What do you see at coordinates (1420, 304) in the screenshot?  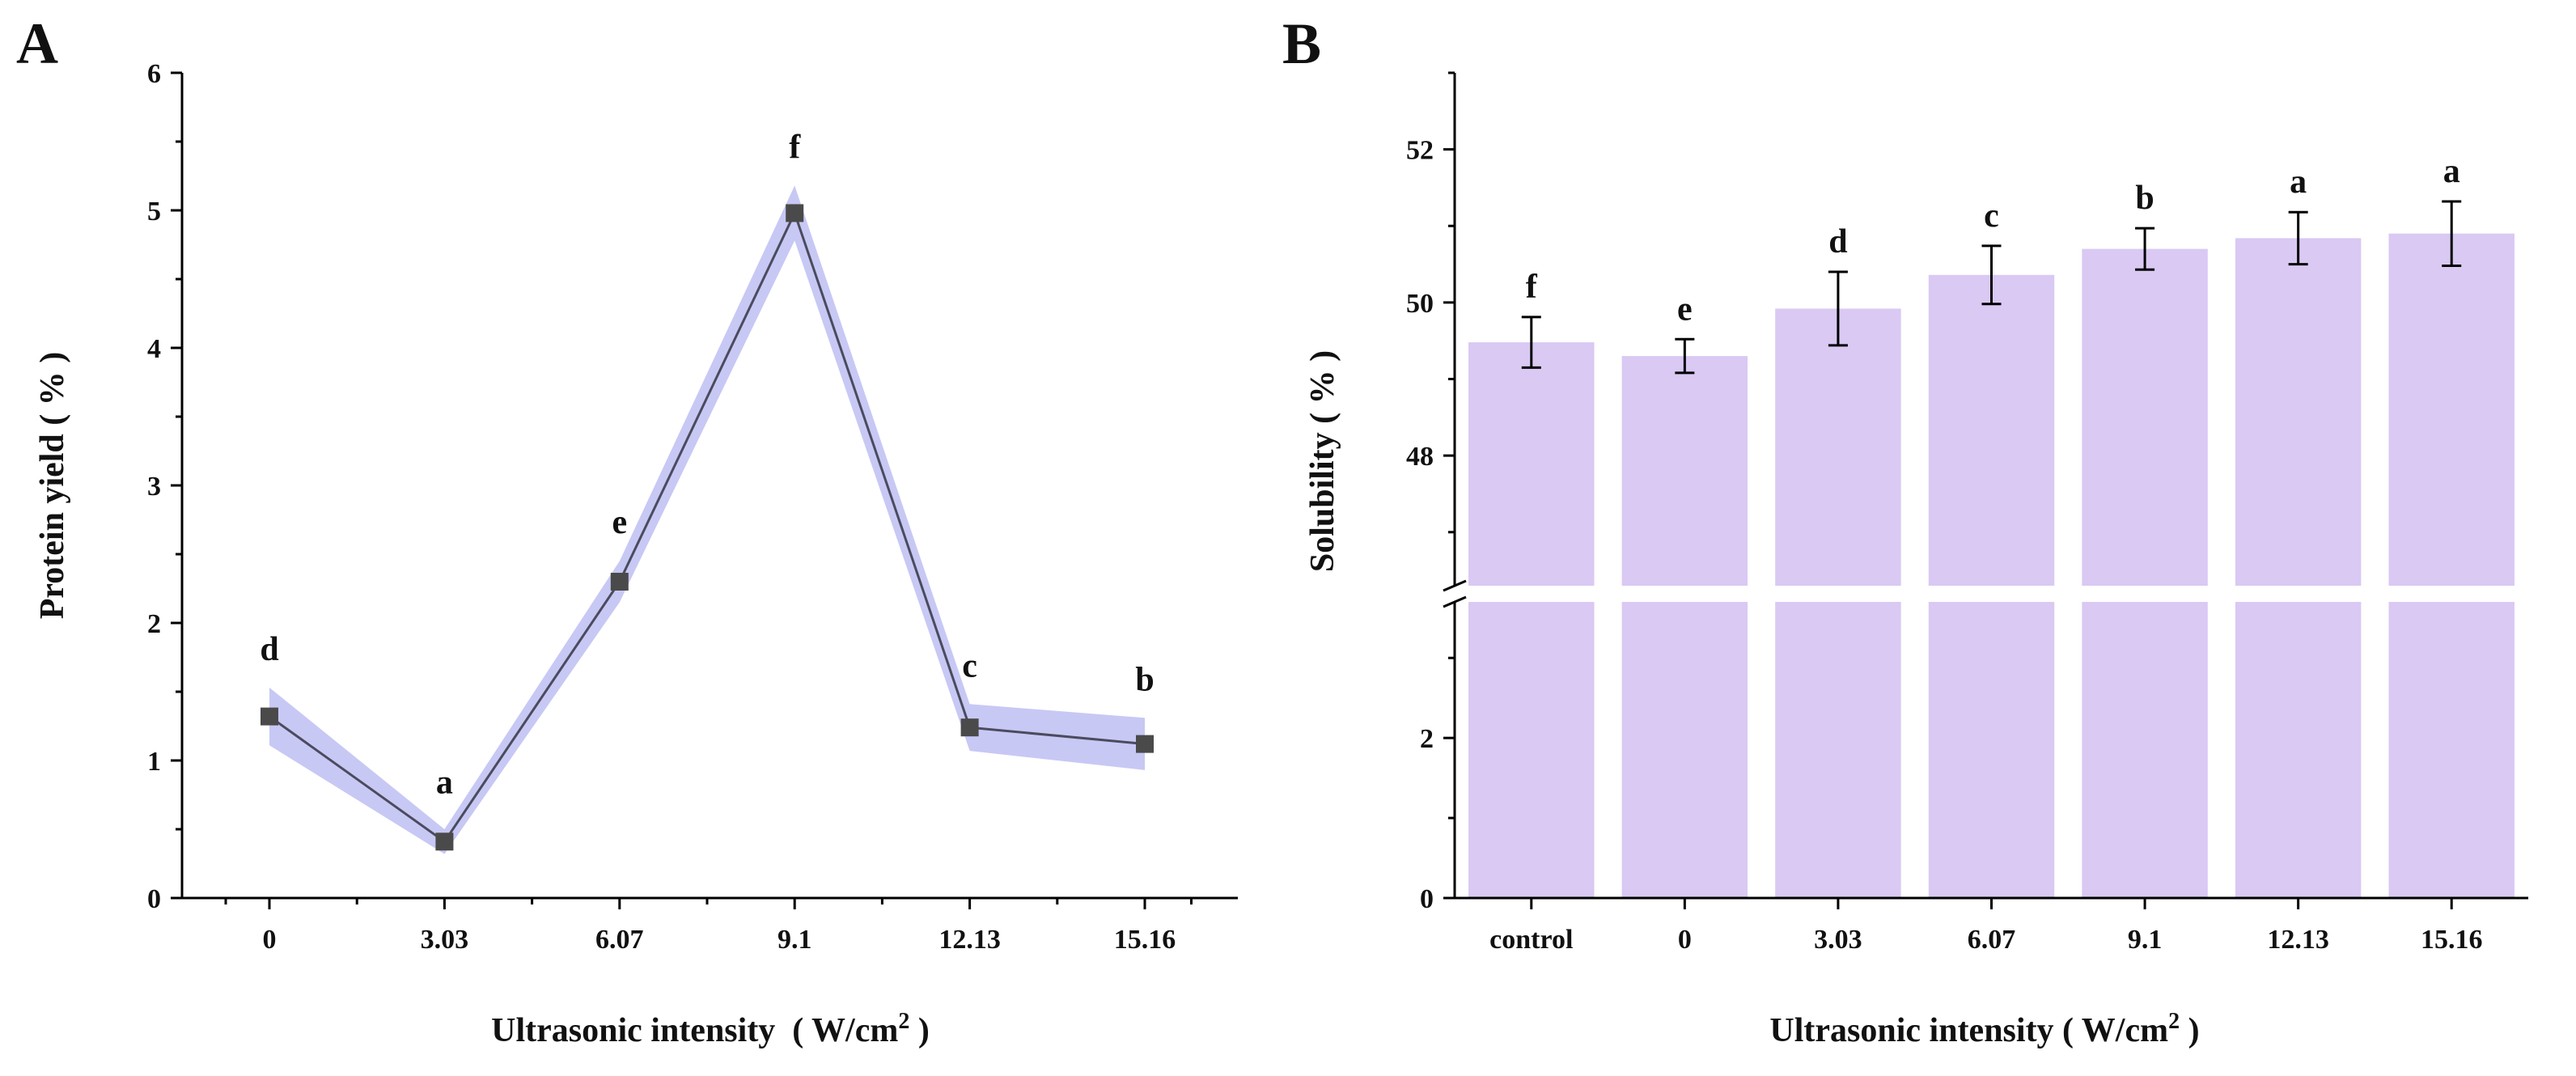 I see `panel-b-y-tick-label: 50` at bounding box center [1420, 304].